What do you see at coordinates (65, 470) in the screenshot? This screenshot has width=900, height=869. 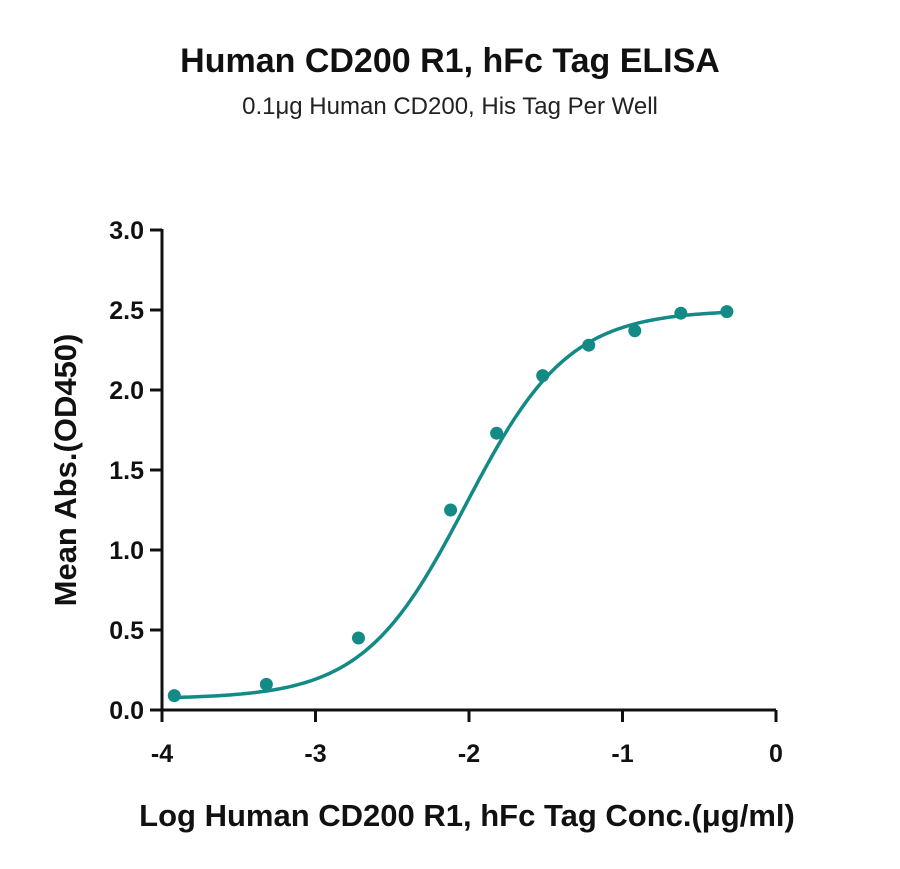 I see `y-axis-label: Mean Abs.(OD450)` at bounding box center [65, 470].